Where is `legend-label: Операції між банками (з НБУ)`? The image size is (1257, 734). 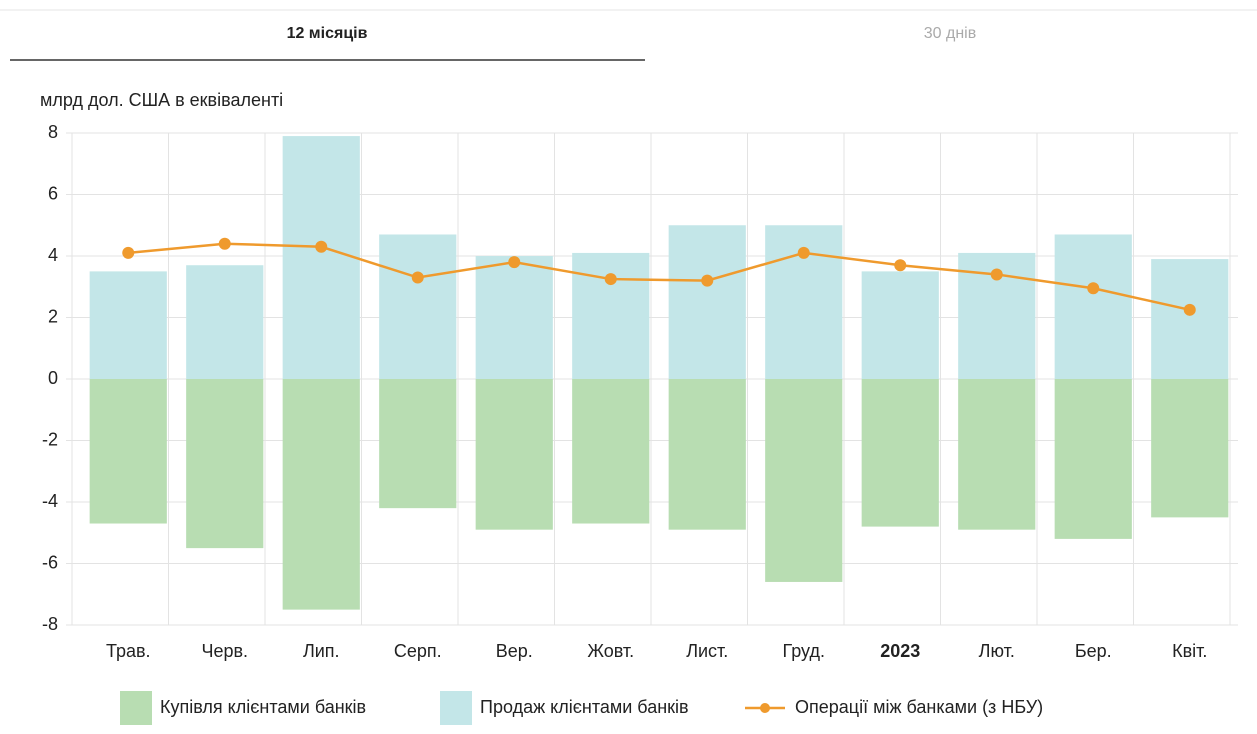
legend-label: Операції між банками (з НБУ) is located at coordinates (919, 707).